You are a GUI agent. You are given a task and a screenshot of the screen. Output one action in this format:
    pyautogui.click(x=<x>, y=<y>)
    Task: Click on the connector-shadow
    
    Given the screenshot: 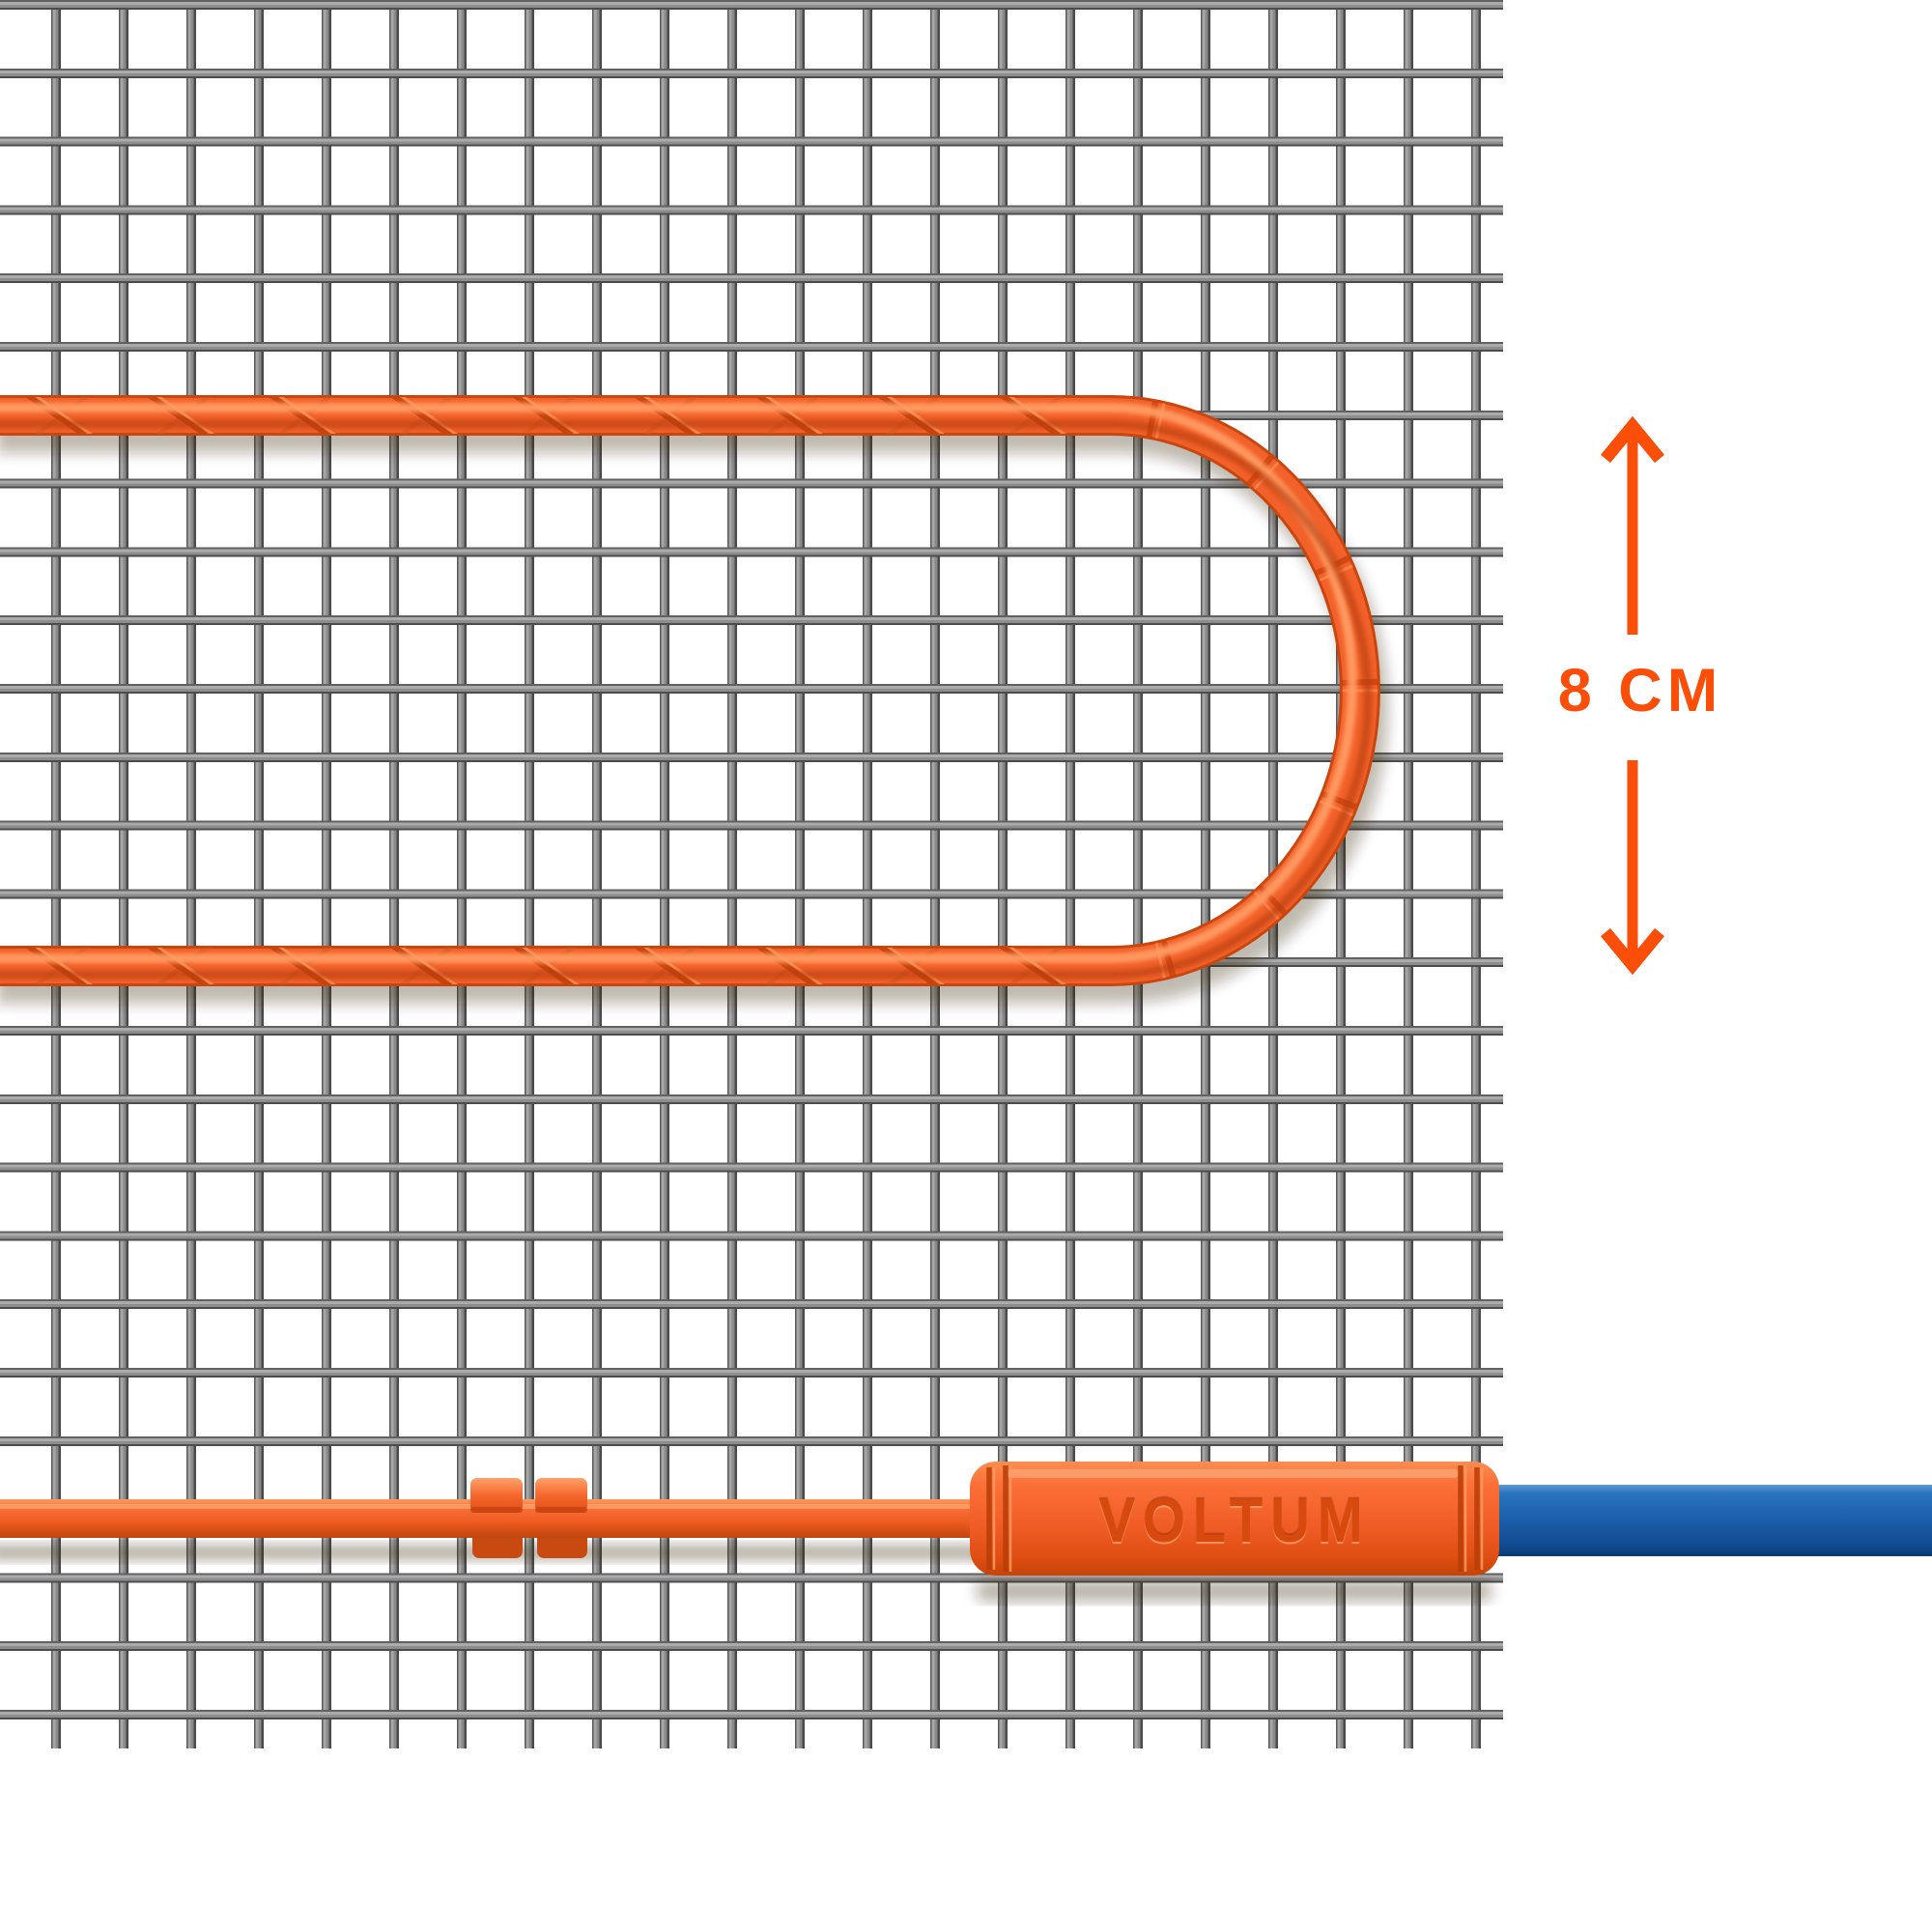 What is the action you would take?
    pyautogui.click(x=1234, y=1591)
    